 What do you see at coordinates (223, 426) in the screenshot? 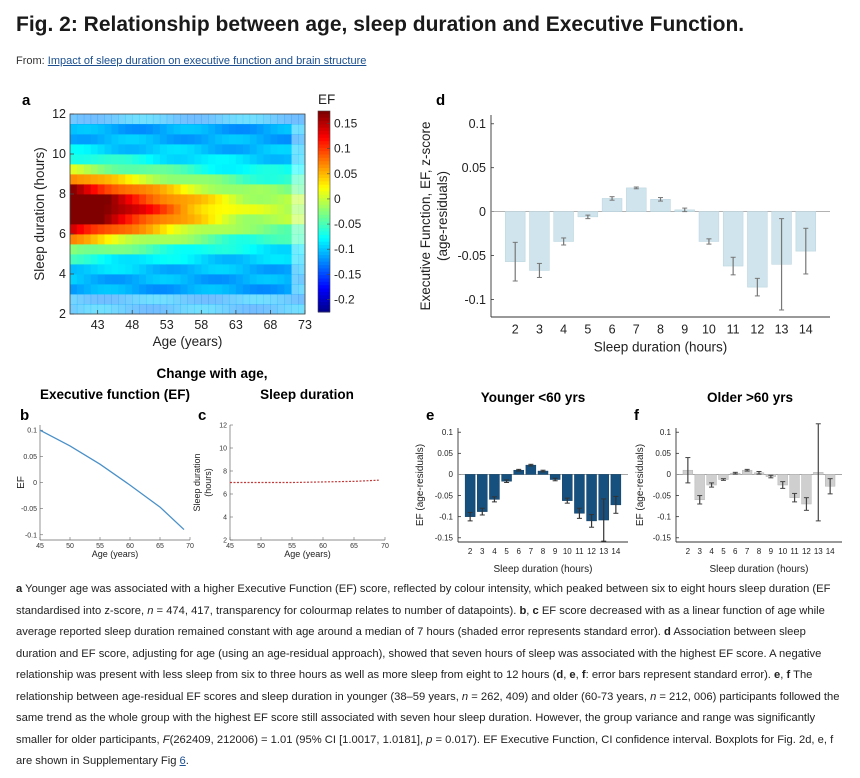
I see `y-tick-label: 12` at bounding box center [223, 426].